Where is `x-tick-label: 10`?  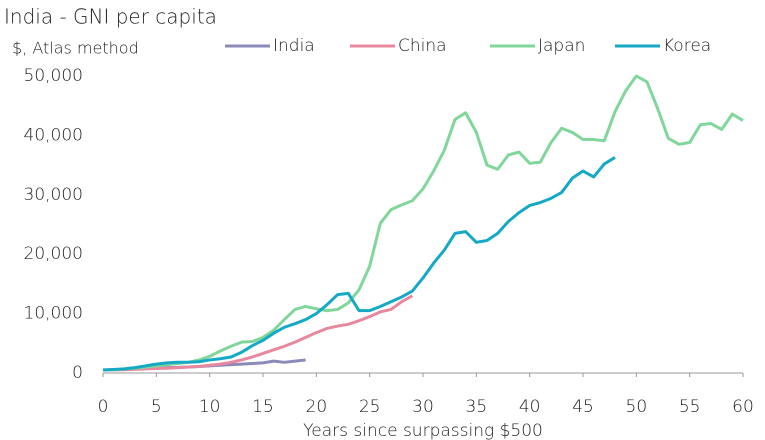 x-tick-label: 10 is located at coordinates (210, 407).